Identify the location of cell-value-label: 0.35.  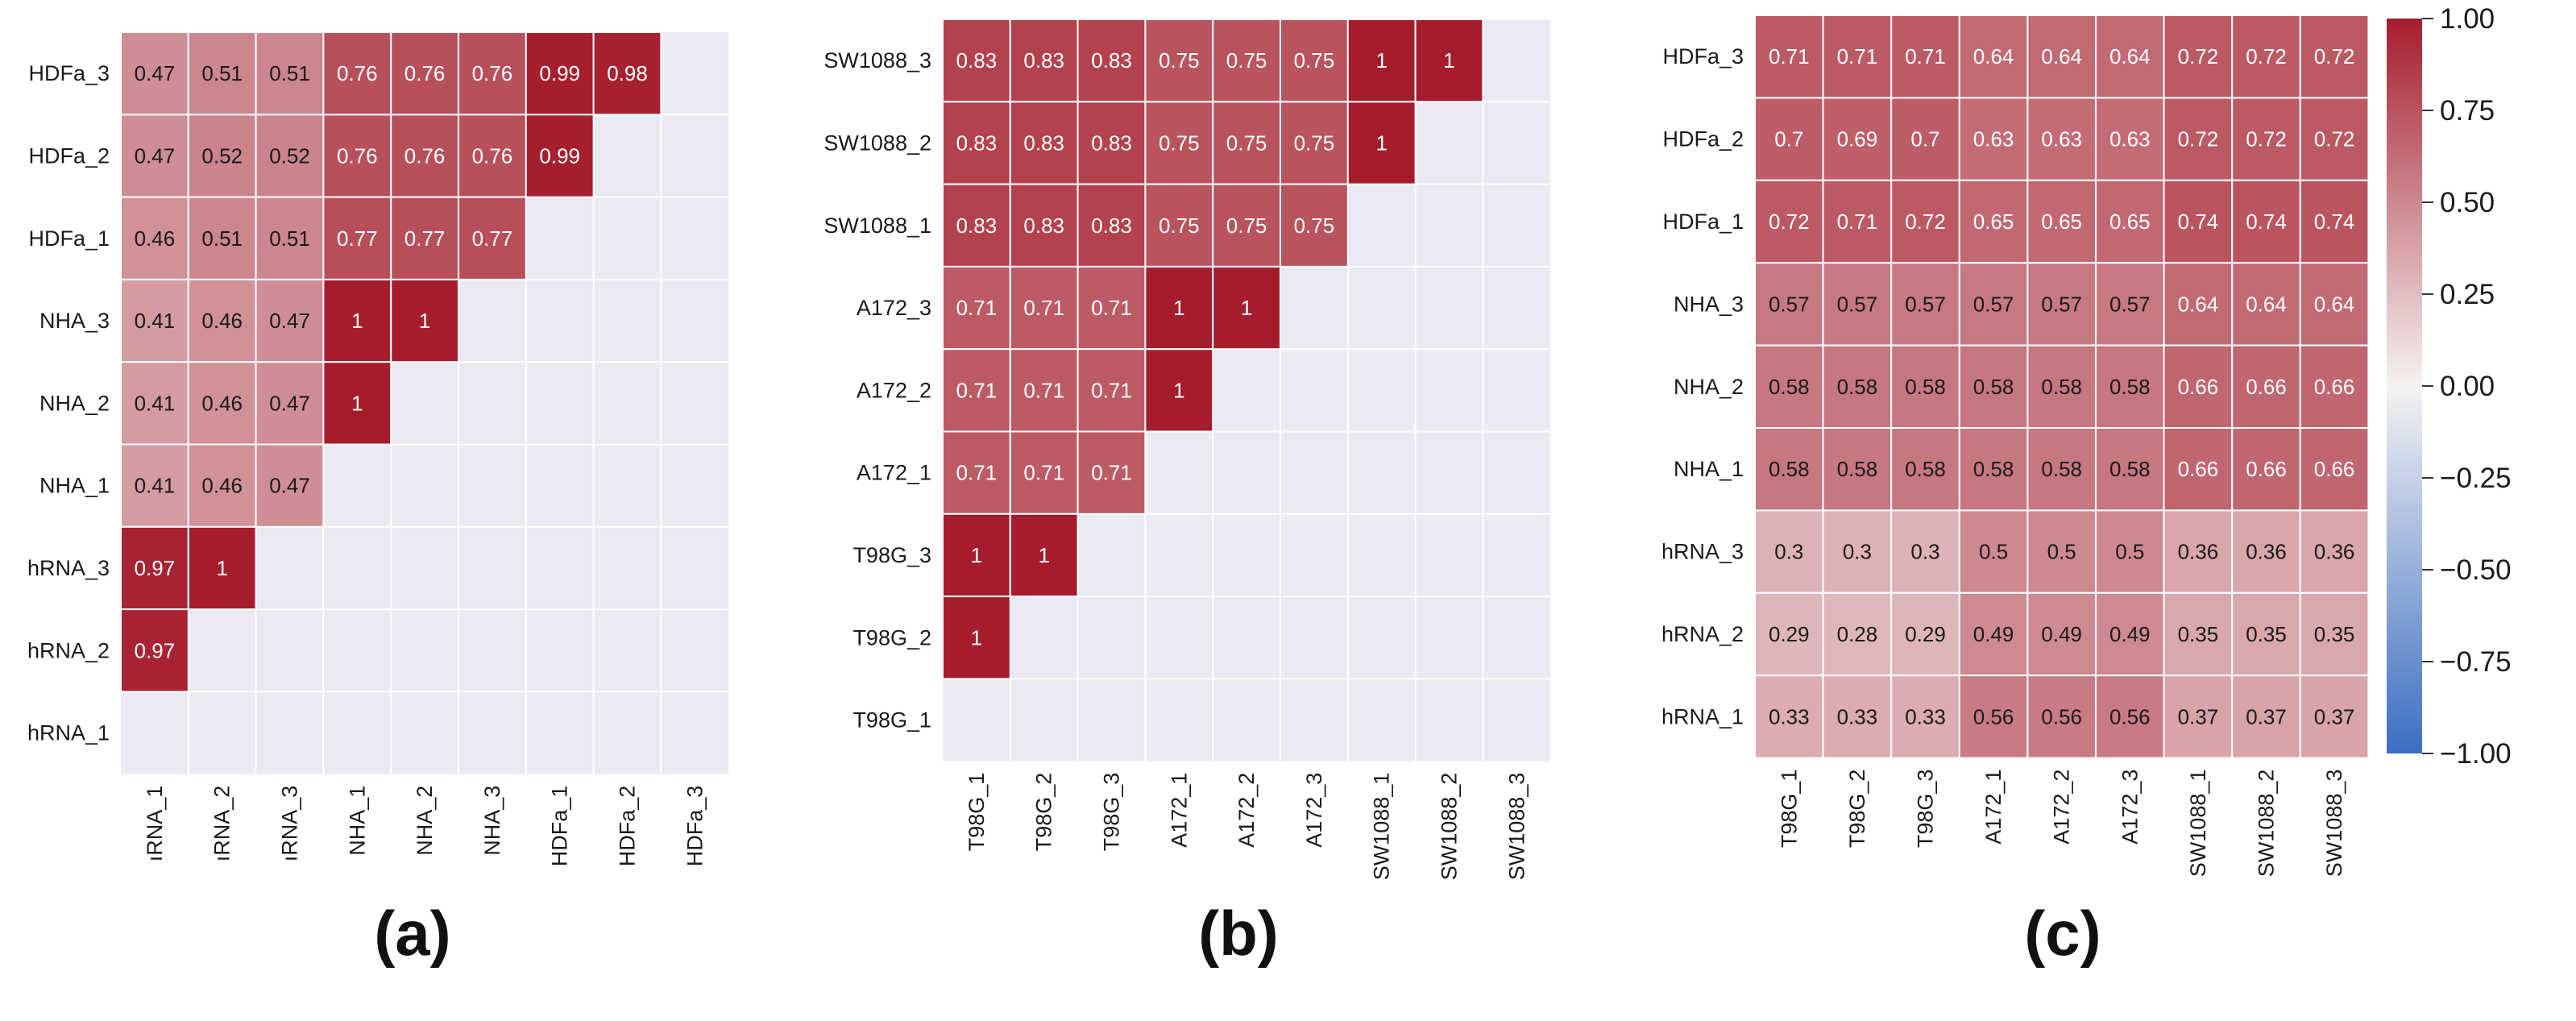
(2198, 634).